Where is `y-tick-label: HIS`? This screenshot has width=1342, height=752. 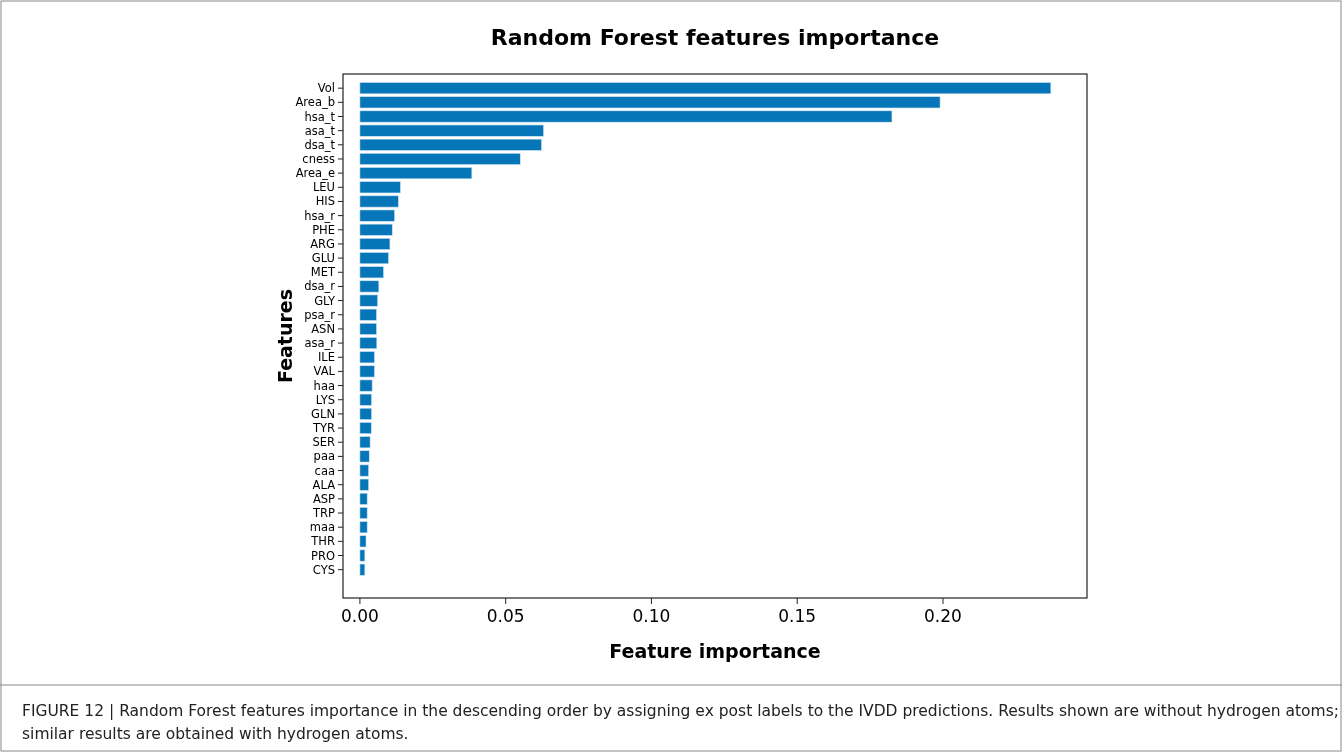 y-tick-label: HIS is located at coordinates (325, 201).